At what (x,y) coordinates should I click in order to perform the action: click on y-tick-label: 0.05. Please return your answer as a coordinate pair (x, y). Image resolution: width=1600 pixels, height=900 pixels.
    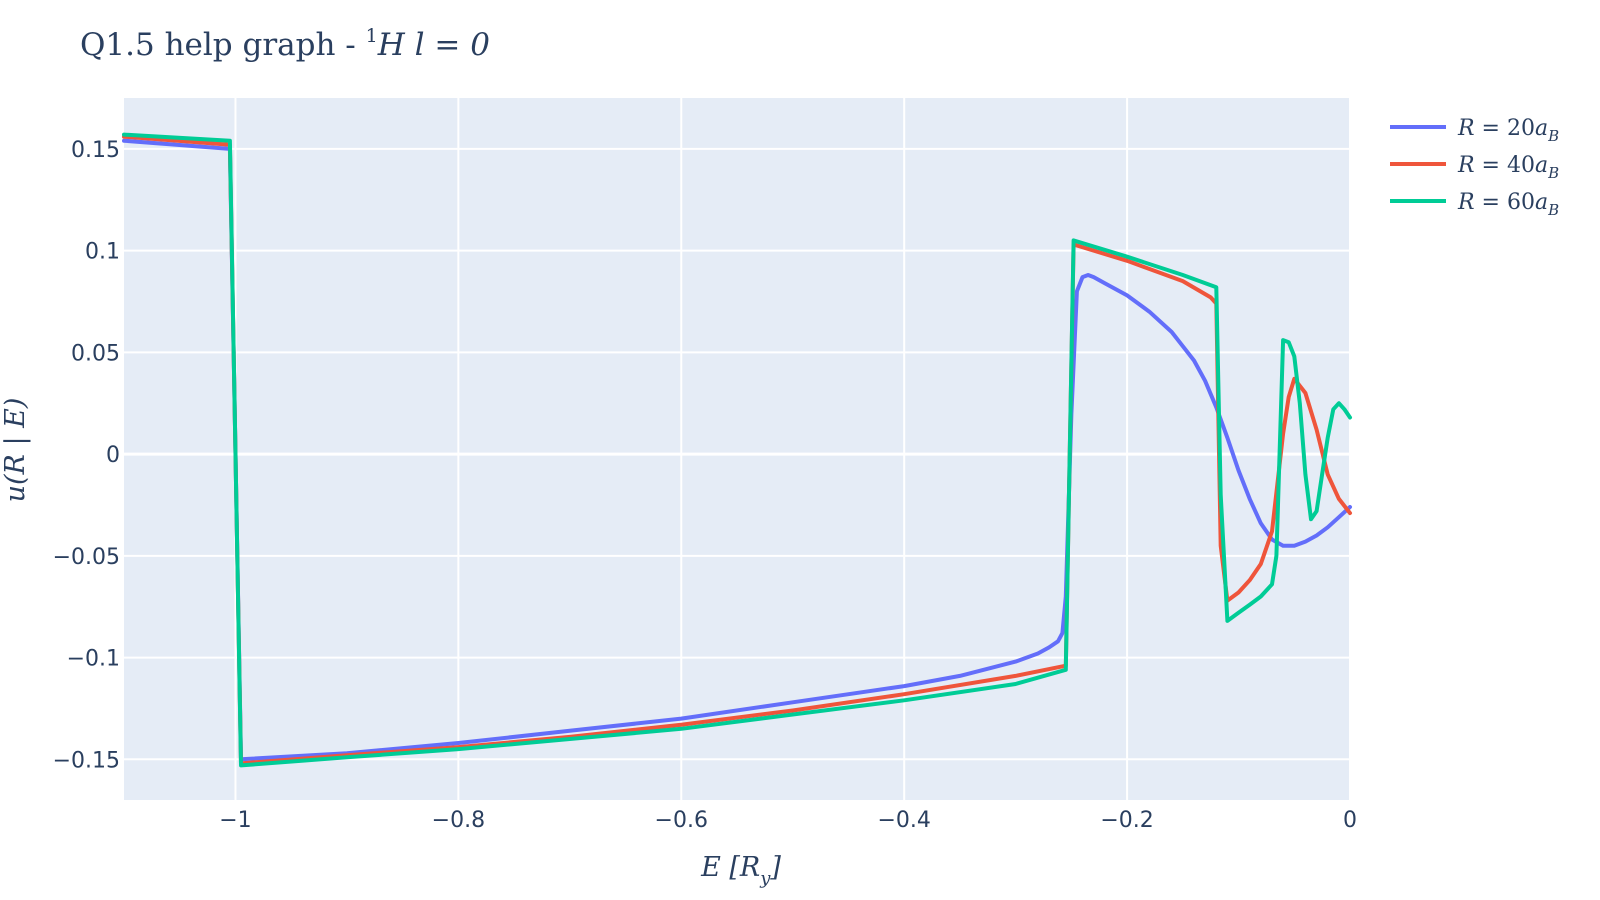
    Looking at the image, I should click on (95, 353).